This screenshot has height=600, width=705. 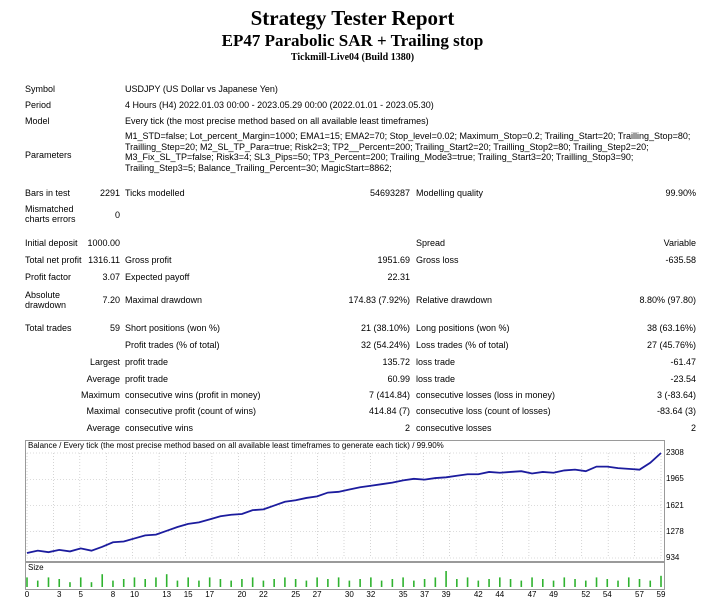 What do you see at coordinates (693, 428) in the screenshot?
I see `avg-losses-value: 2` at bounding box center [693, 428].